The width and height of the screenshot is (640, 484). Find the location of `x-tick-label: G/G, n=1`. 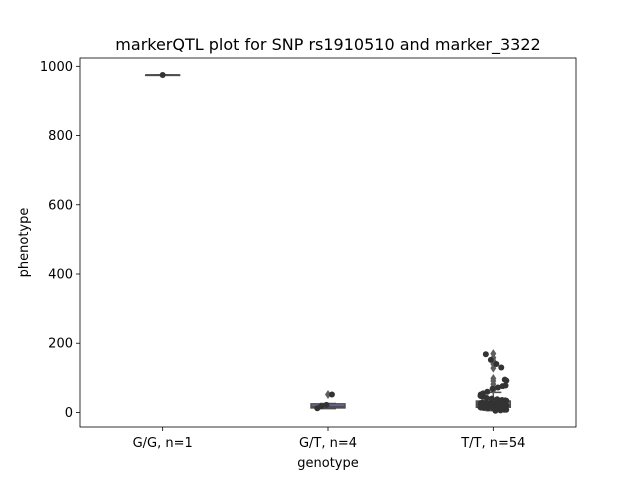

x-tick-label: G/G, n=1 is located at coordinates (163, 443).